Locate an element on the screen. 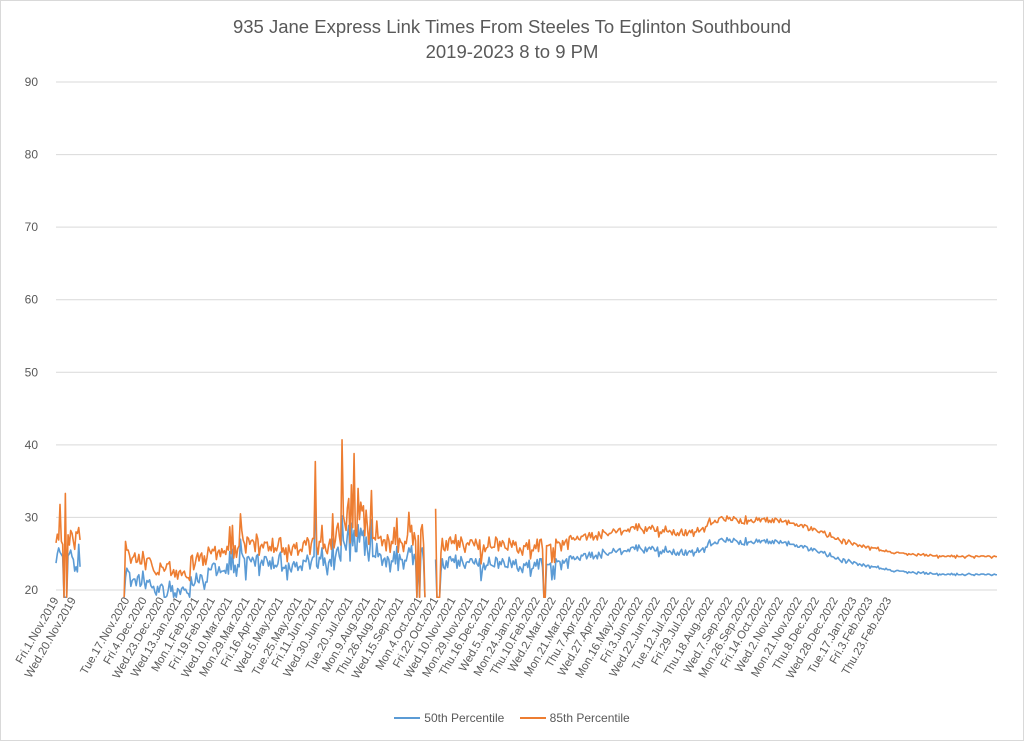 This screenshot has height=741, width=1024. legend-item-50th: 50th Percentile is located at coordinates (449, 718).